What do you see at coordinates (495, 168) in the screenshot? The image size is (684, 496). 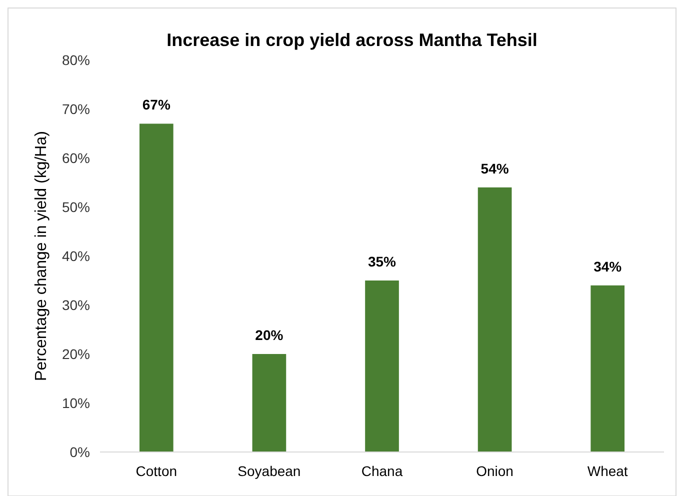 I see `data-label: 54%` at bounding box center [495, 168].